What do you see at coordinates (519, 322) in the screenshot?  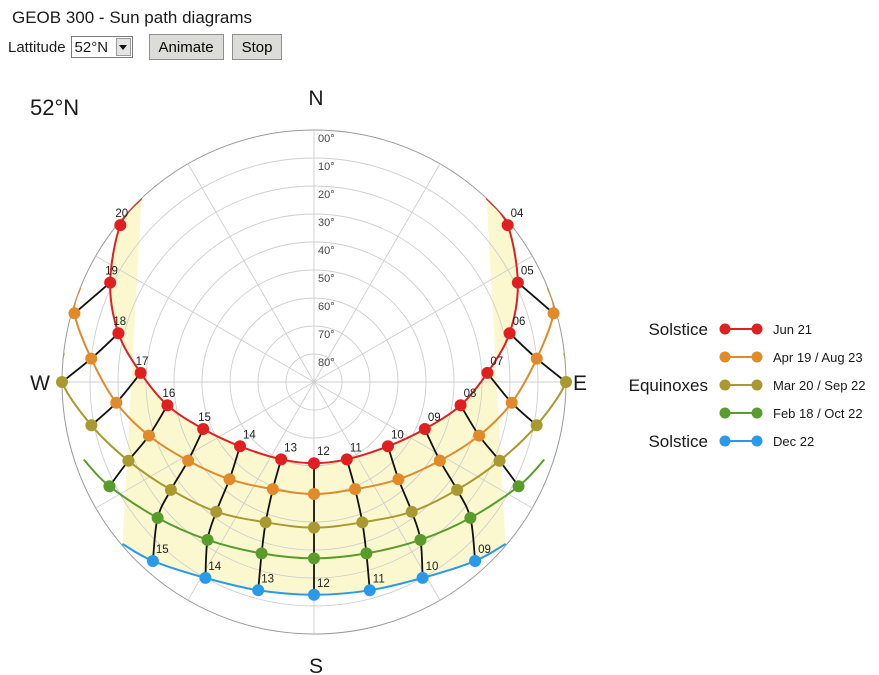 I see `hour-label: 06` at bounding box center [519, 322].